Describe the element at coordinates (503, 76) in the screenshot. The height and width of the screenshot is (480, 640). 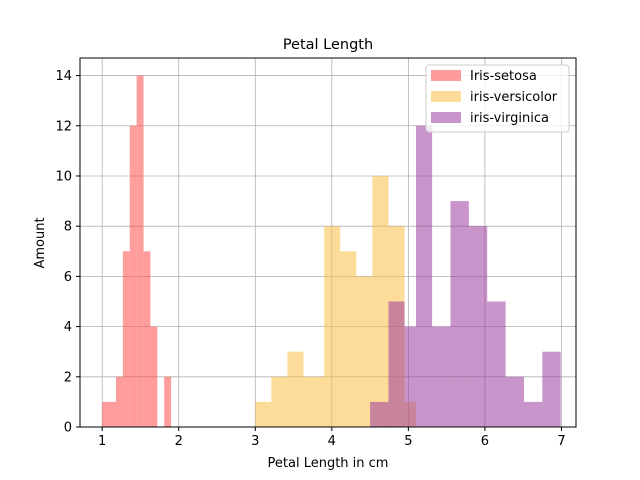
I see `legend-label-setosa: Iris-setosa` at that location.